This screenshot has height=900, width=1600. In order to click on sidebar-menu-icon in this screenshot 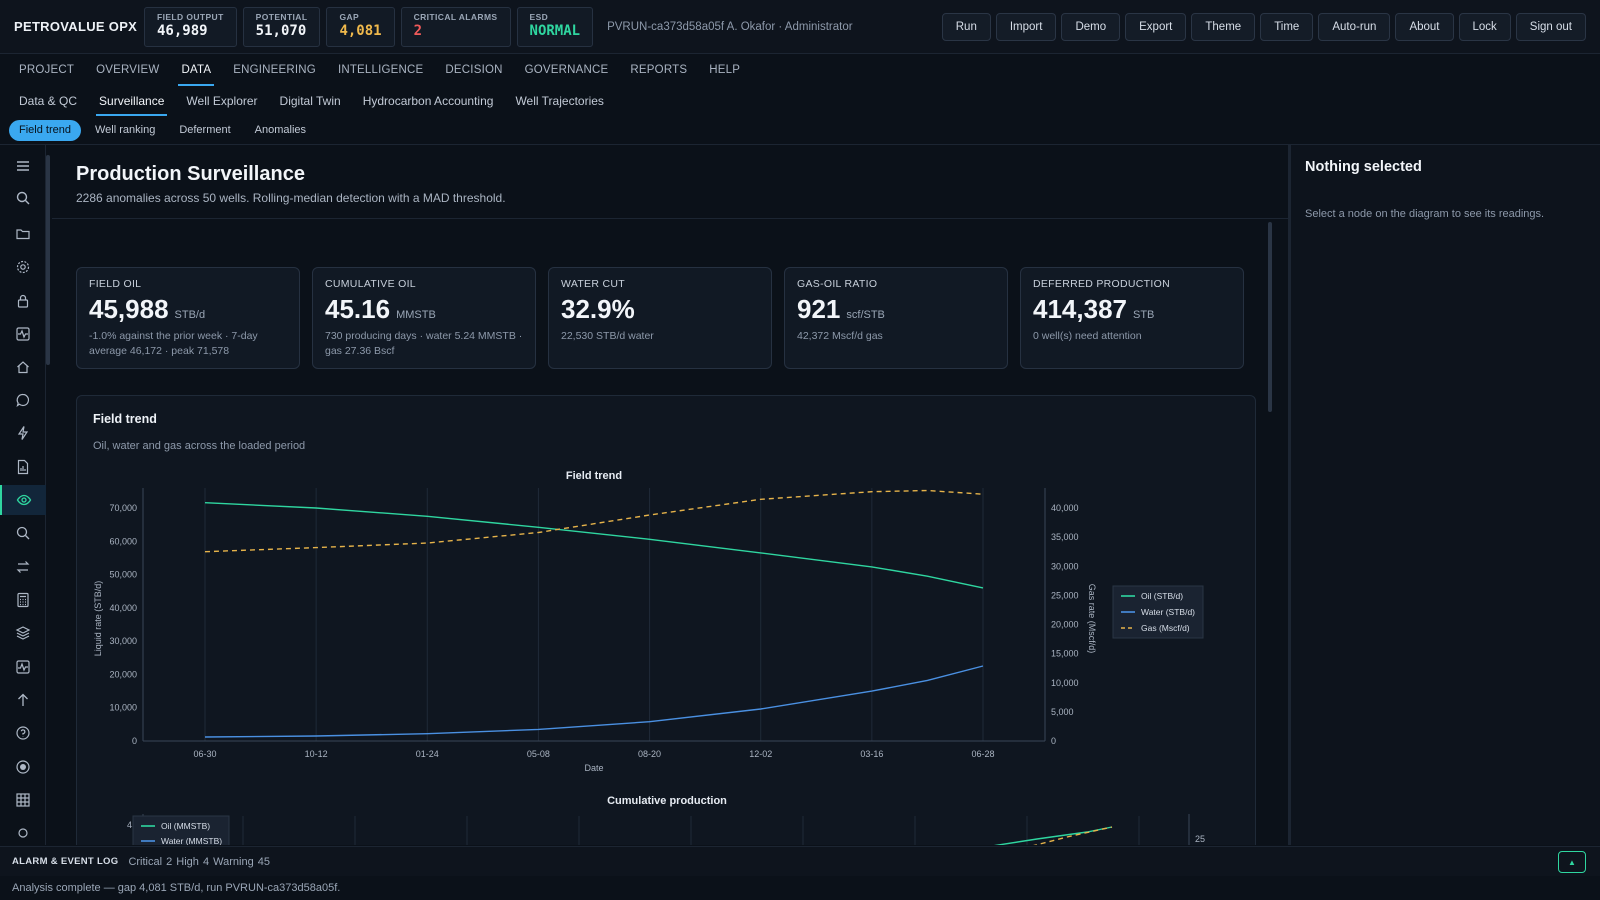, I will do `click(23, 166)`.